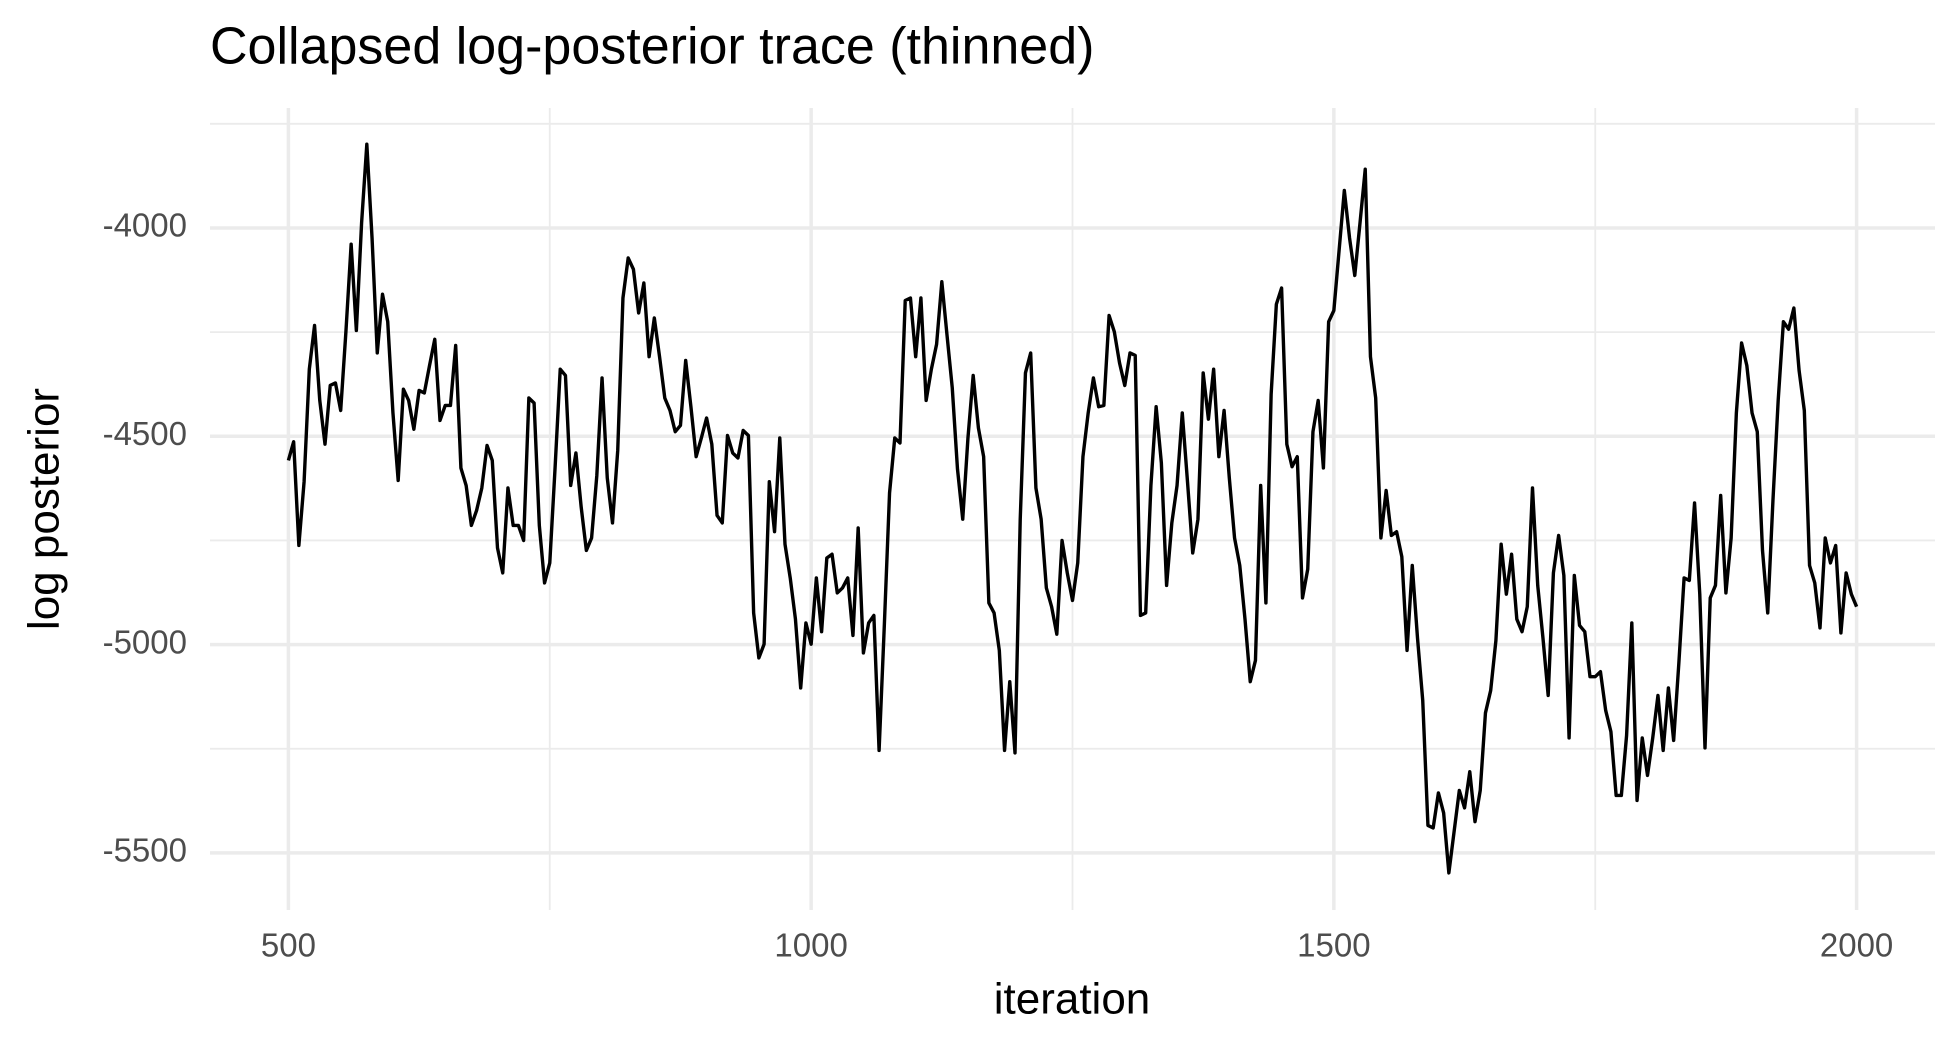  Describe the element at coordinates (1856, 945) in the screenshot. I see `x-tick-label: 2000` at that location.